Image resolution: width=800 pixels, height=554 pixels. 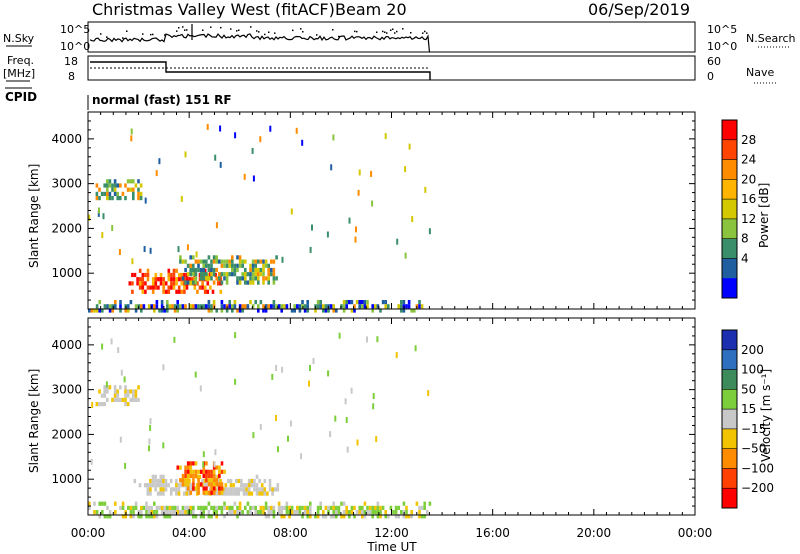 I want to click on noise-search-series, so click(x=264, y=32).